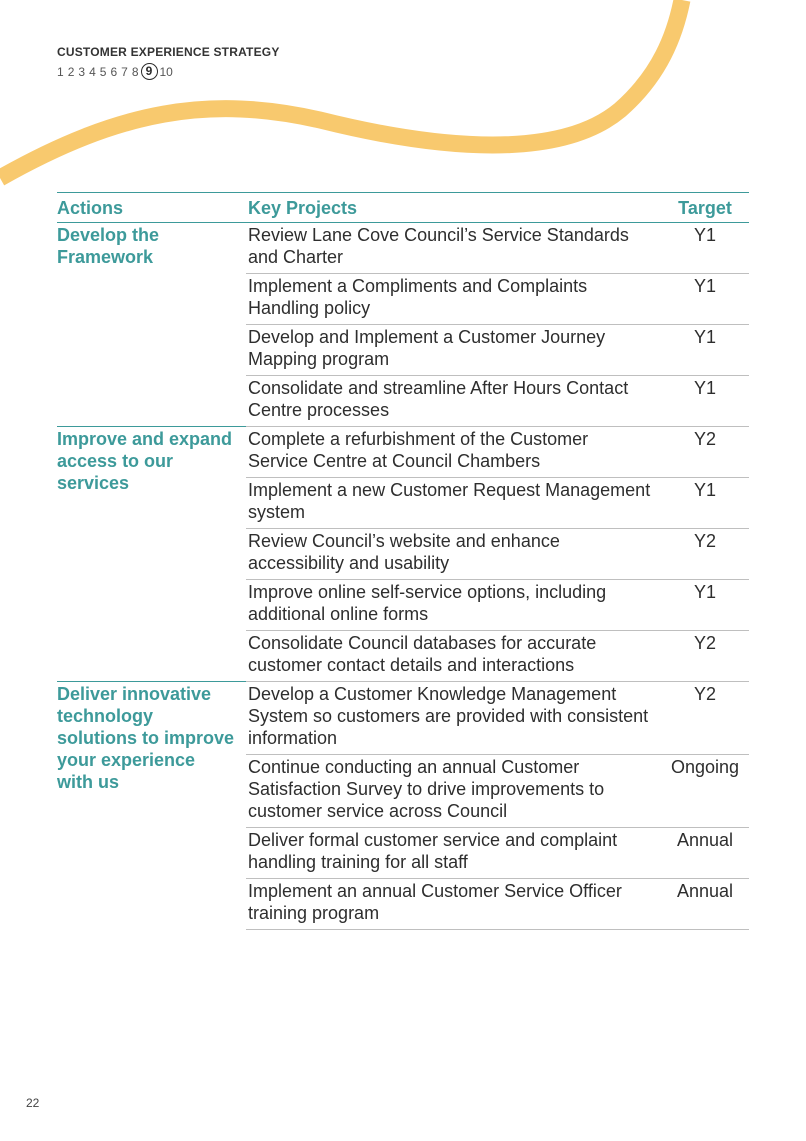  What do you see at coordinates (705, 791) in the screenshot?
I see `target-cell: Ongoing` at bounding box center [705, 791].